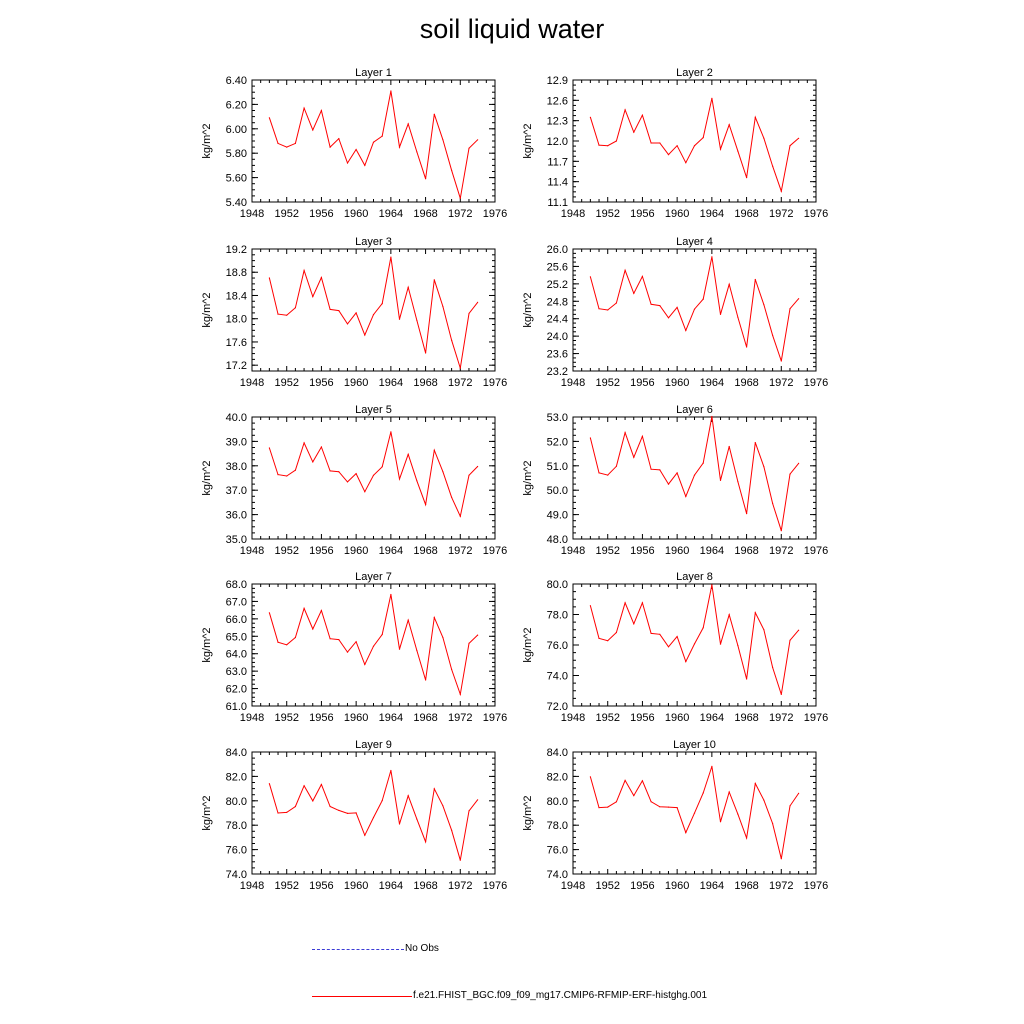  I want to click on y-tick-label: 6.00, so click(236, 130).